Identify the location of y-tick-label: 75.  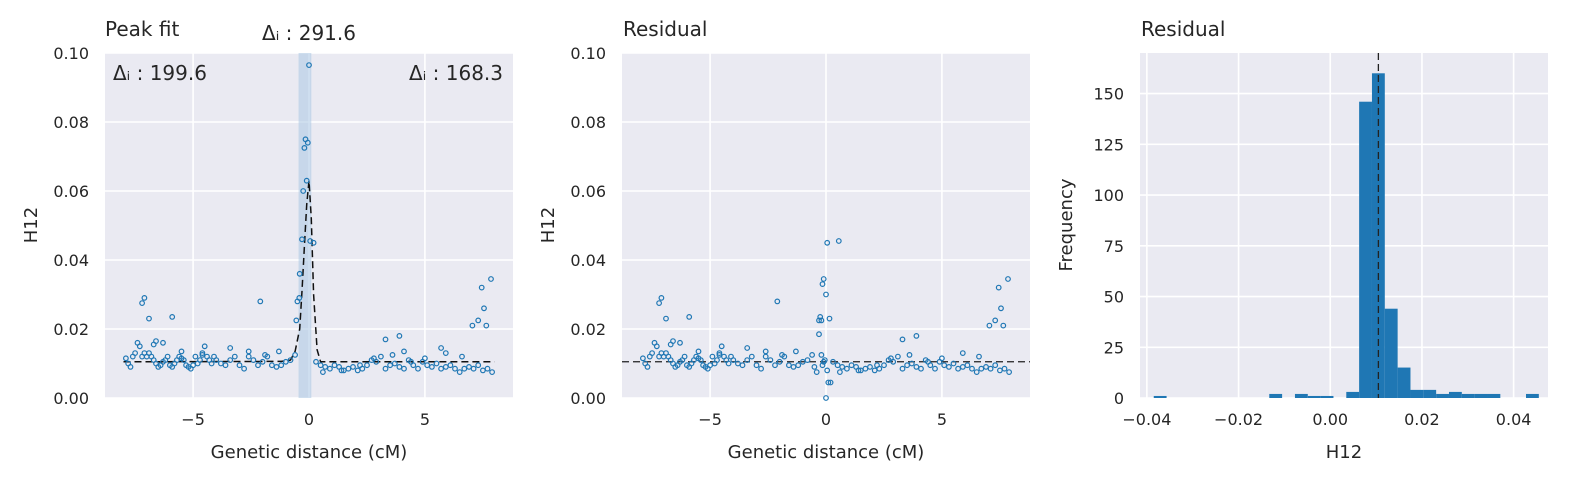
(1114, 246).